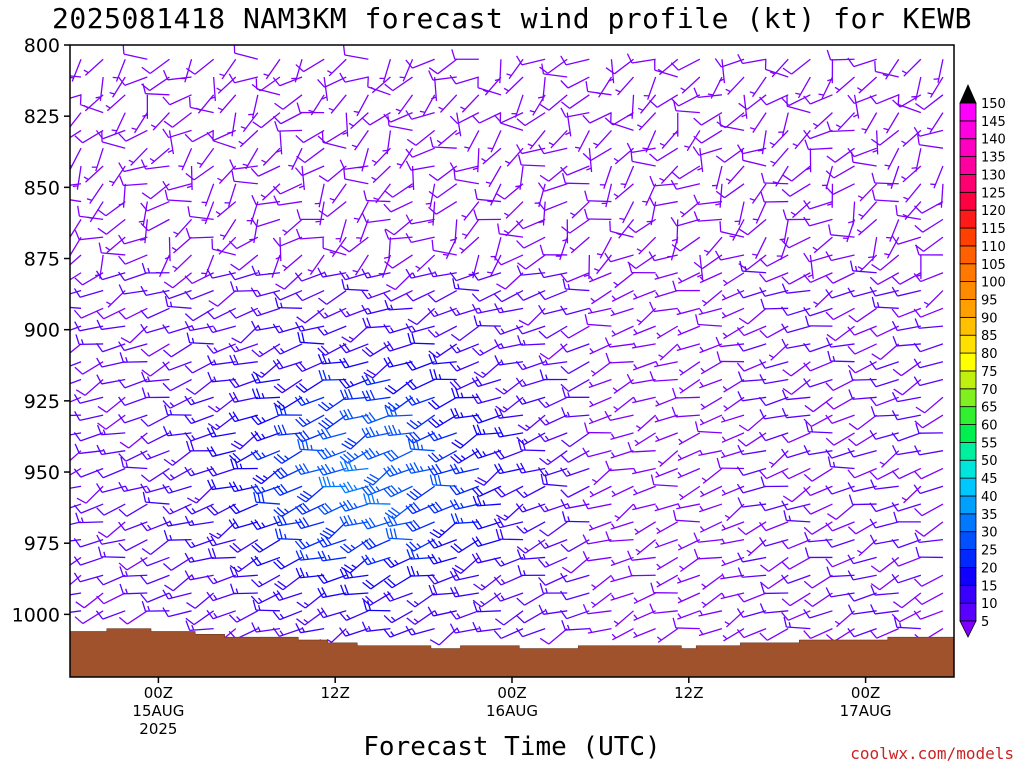 This screenshot has height=768, width=1024. Describe the element at coordinates (41, 330) in the screenshot. I see `y-axis: 800 825 850 875 900 925 950 975 1000` at that location.